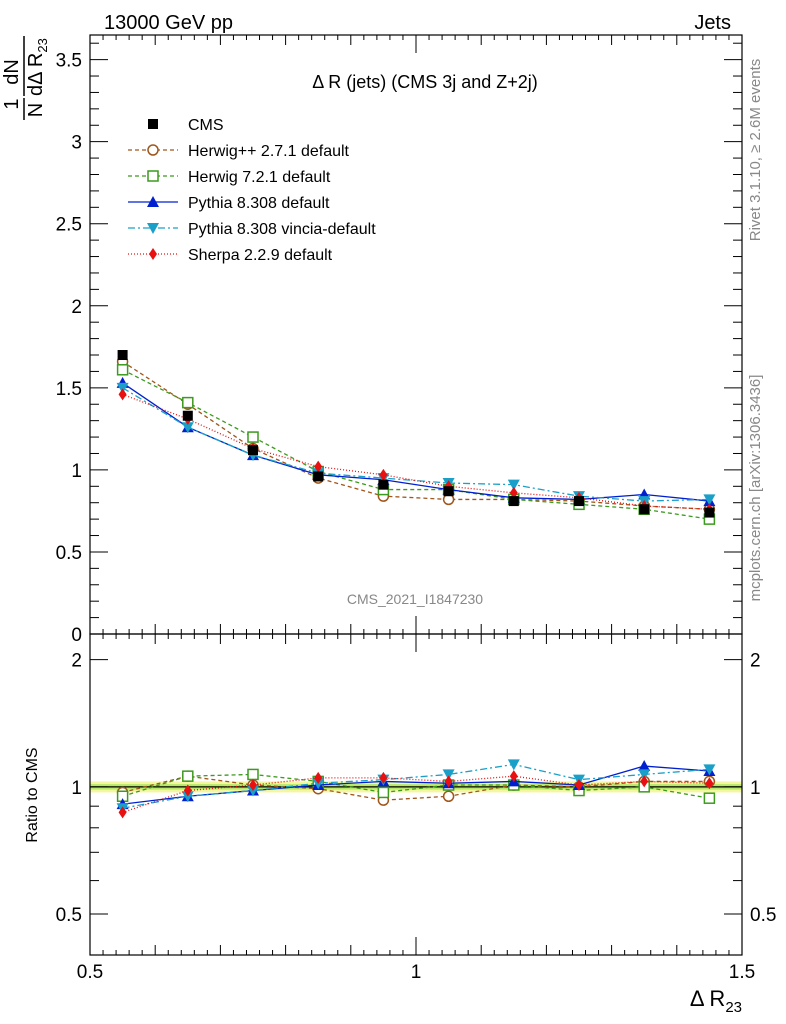  What do you see at coordinates (168, 23) in the screenshot?
I see `header-left: 13000 GeV pp` at bounding box center [168, 23].